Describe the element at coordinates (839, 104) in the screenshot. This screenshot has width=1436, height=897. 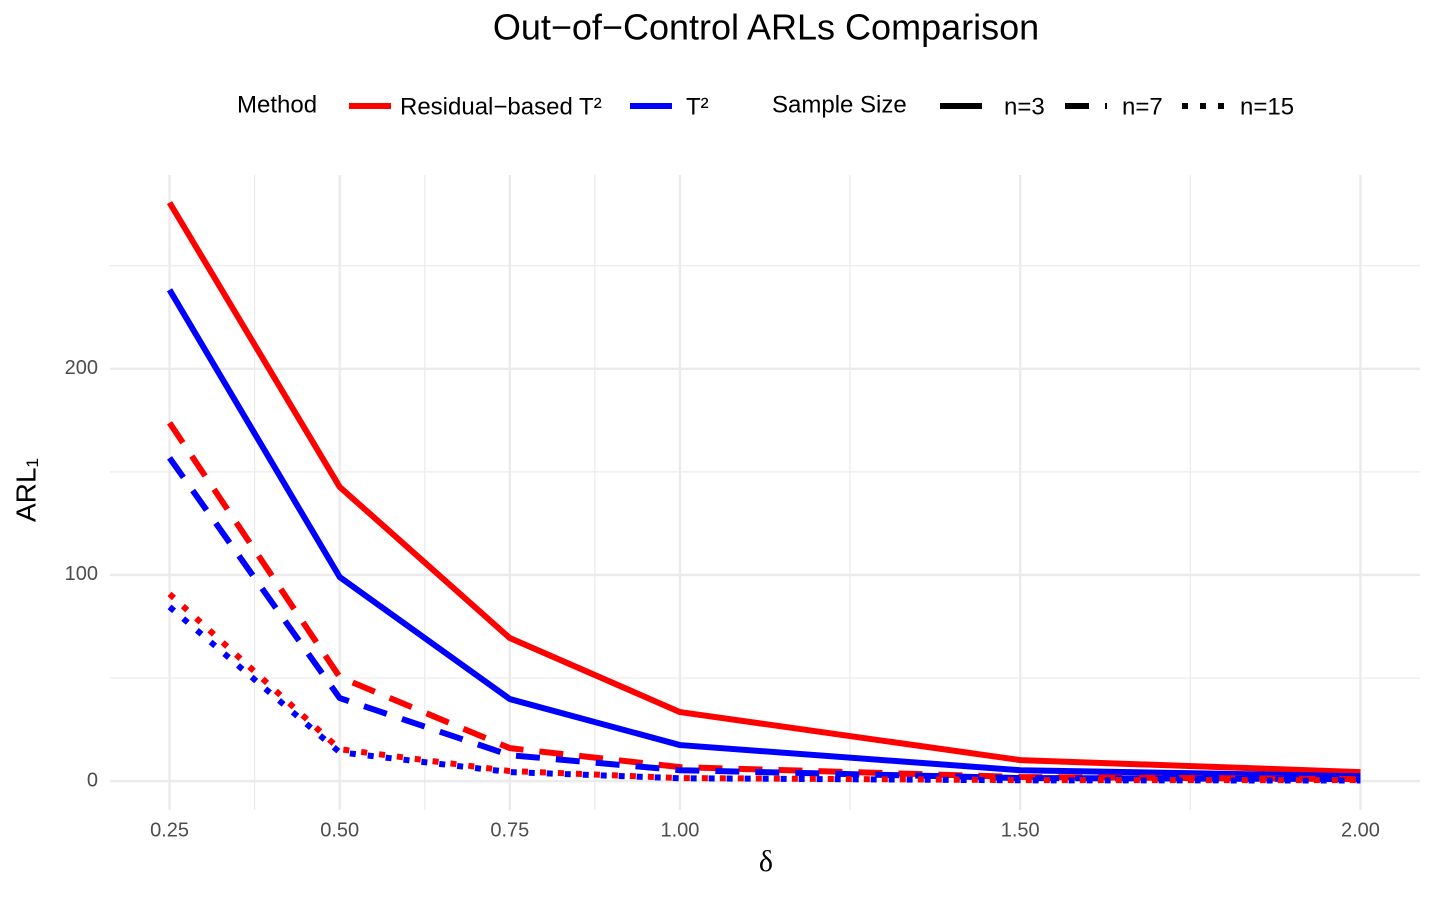
I see `legend-title: Sample Size` at that location.